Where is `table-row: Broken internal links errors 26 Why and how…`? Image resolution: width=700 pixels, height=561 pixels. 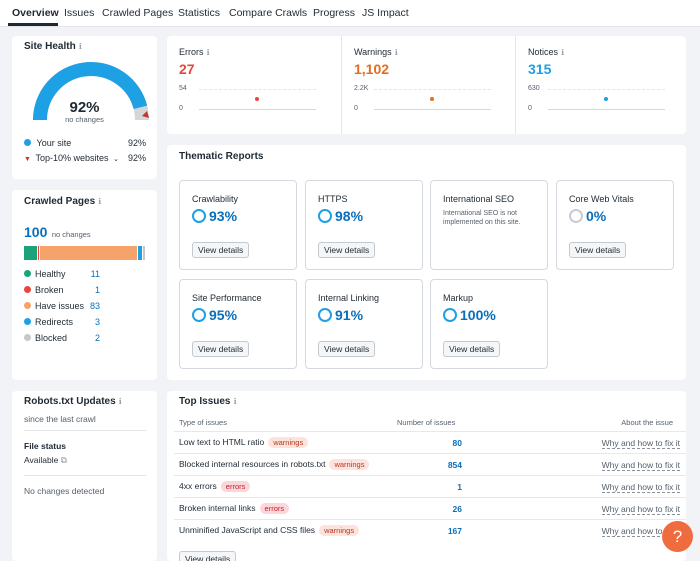
table-row: Broken internal links errors 26 Why and how… is located at coordinates (430, 508).